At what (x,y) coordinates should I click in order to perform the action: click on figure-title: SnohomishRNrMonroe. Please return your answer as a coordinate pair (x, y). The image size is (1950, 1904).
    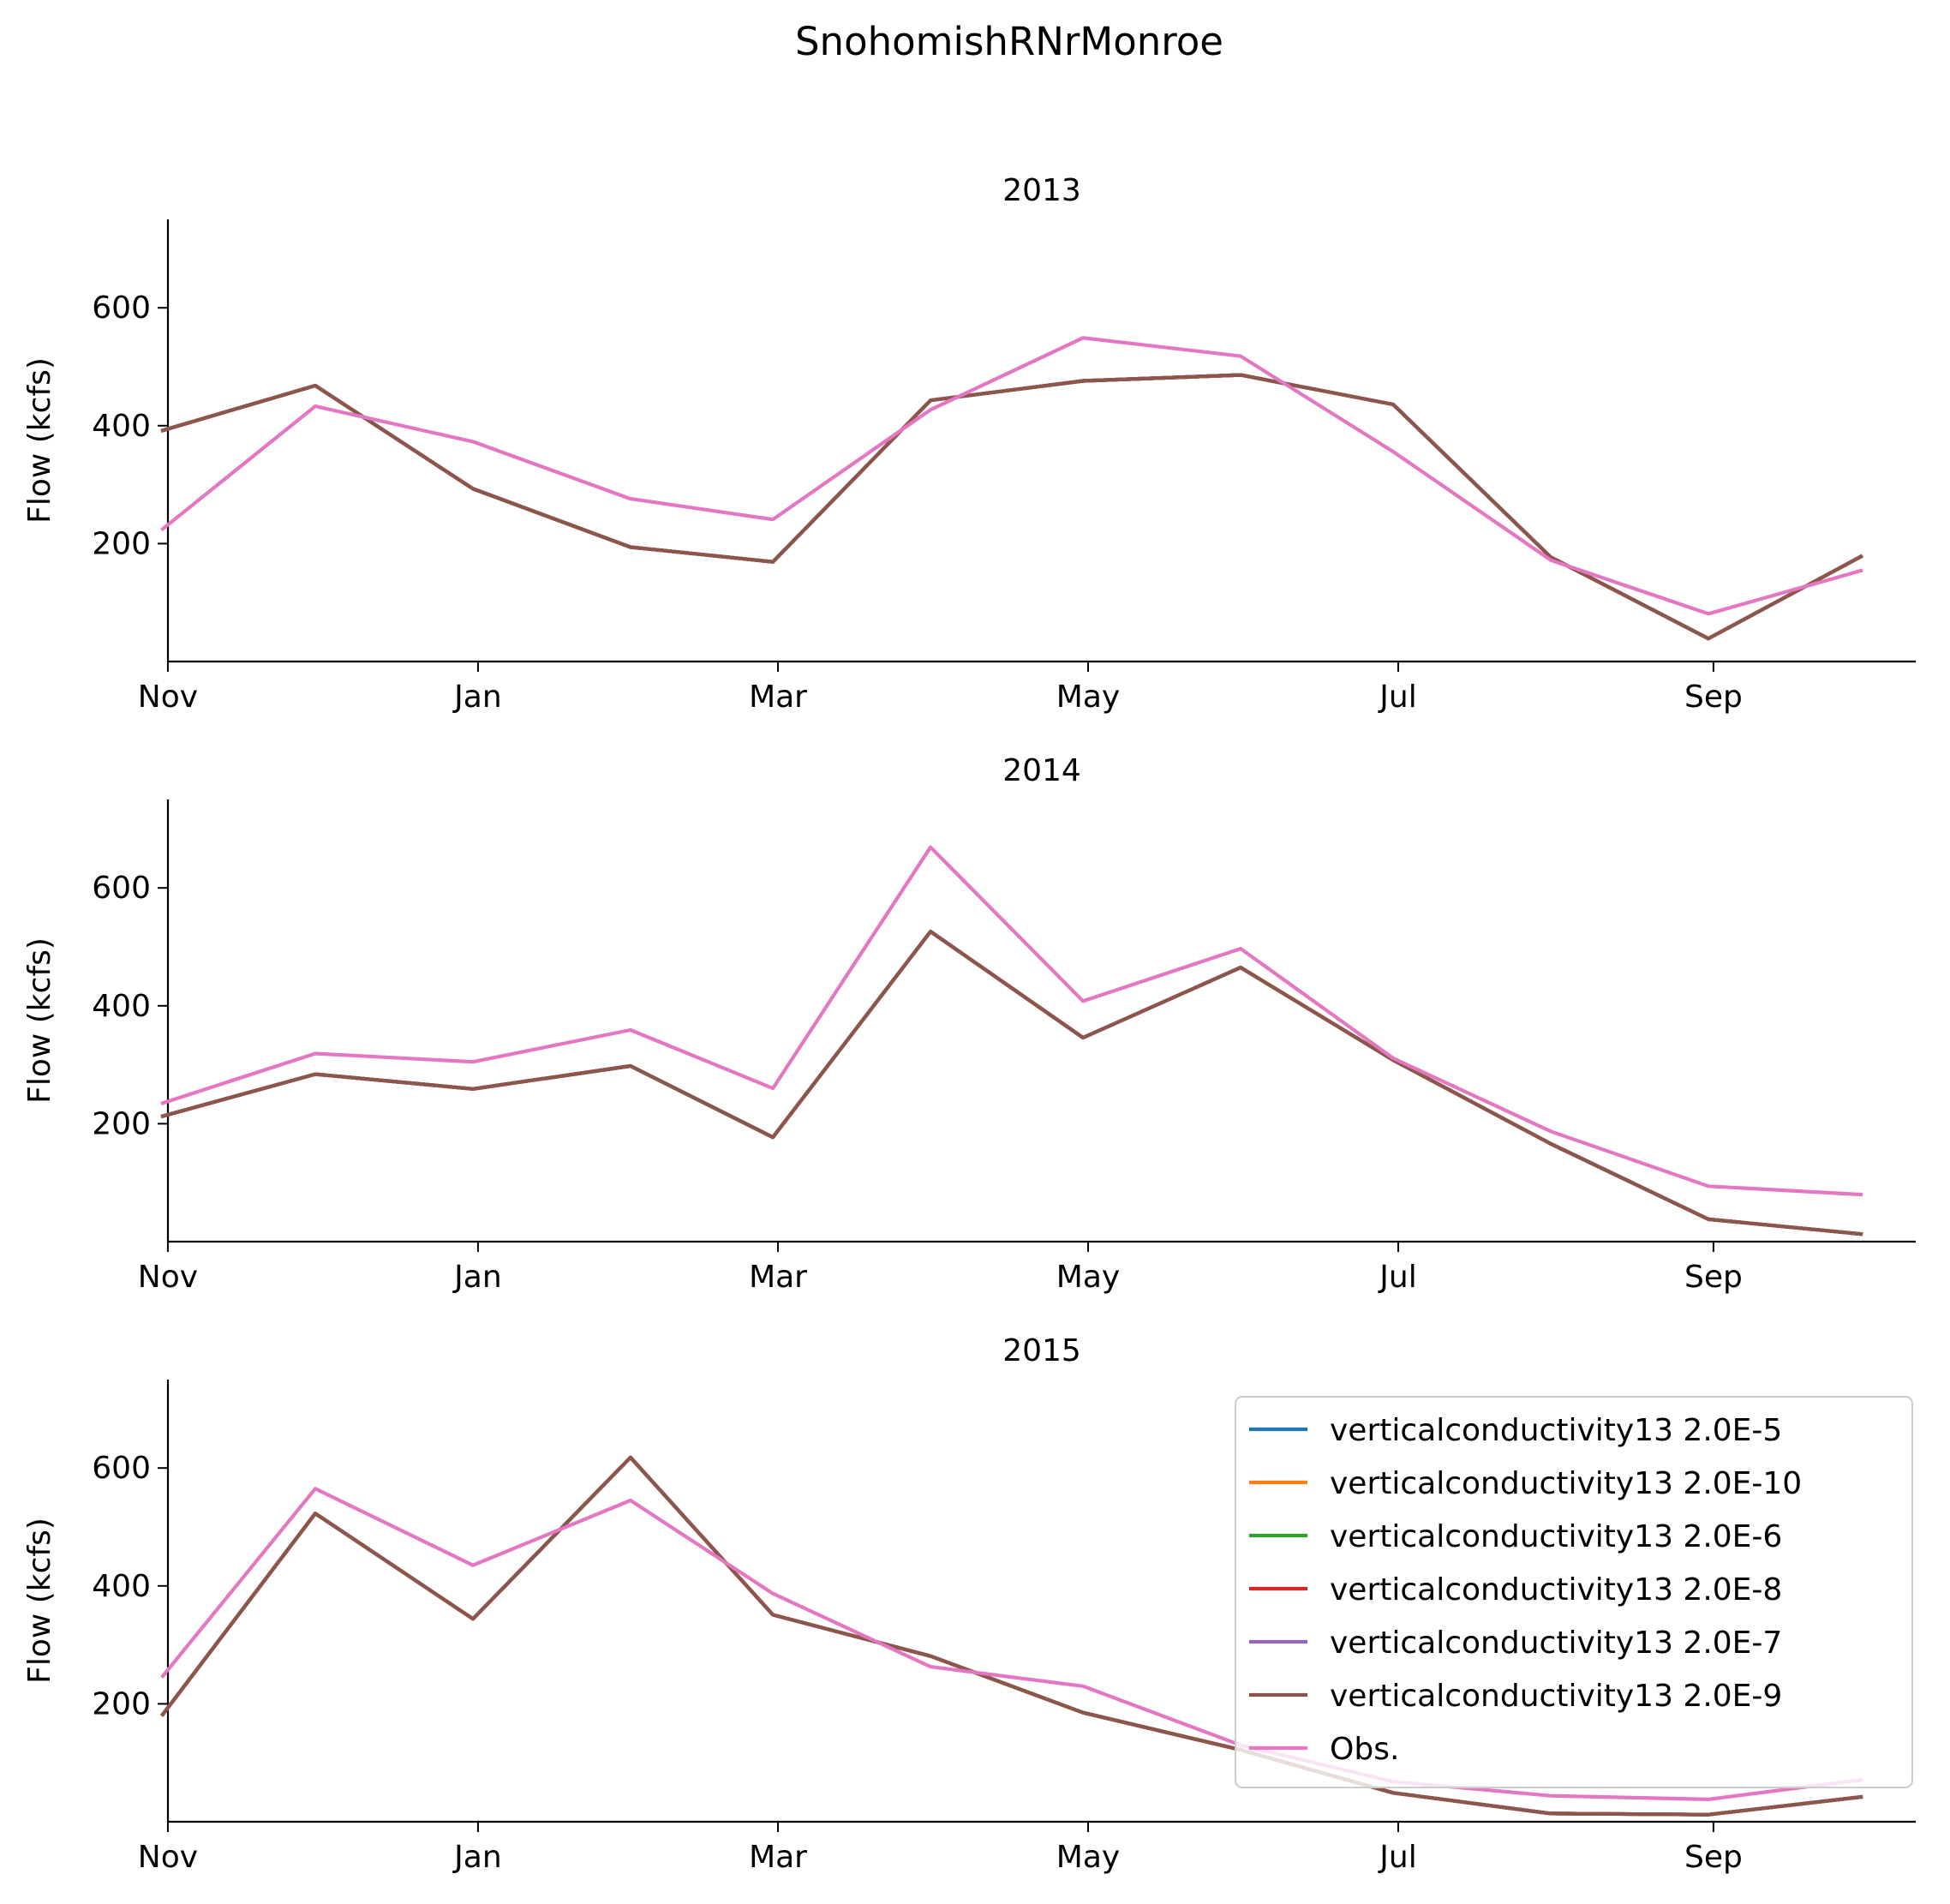
    Looking at the image, I should click on (1009, 42).